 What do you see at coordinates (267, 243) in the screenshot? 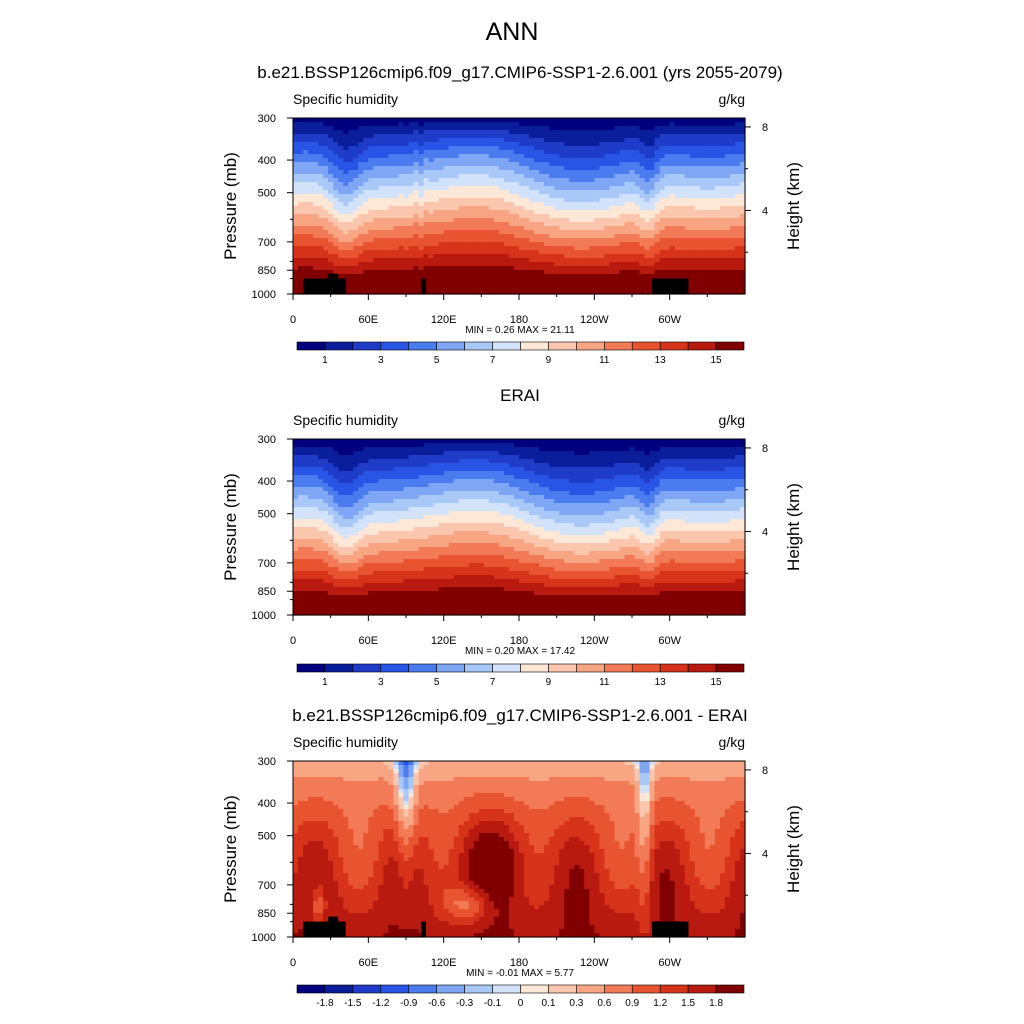
I see `y-tick-label: 700` at bounding box center [267, 243].